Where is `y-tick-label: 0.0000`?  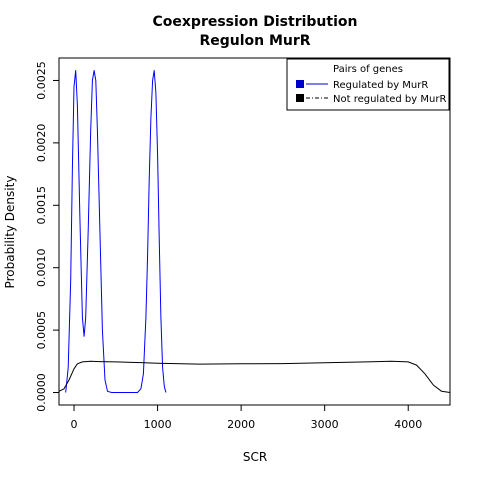
y-tick-label: 0.0000 is located at coordinates (41, 392).